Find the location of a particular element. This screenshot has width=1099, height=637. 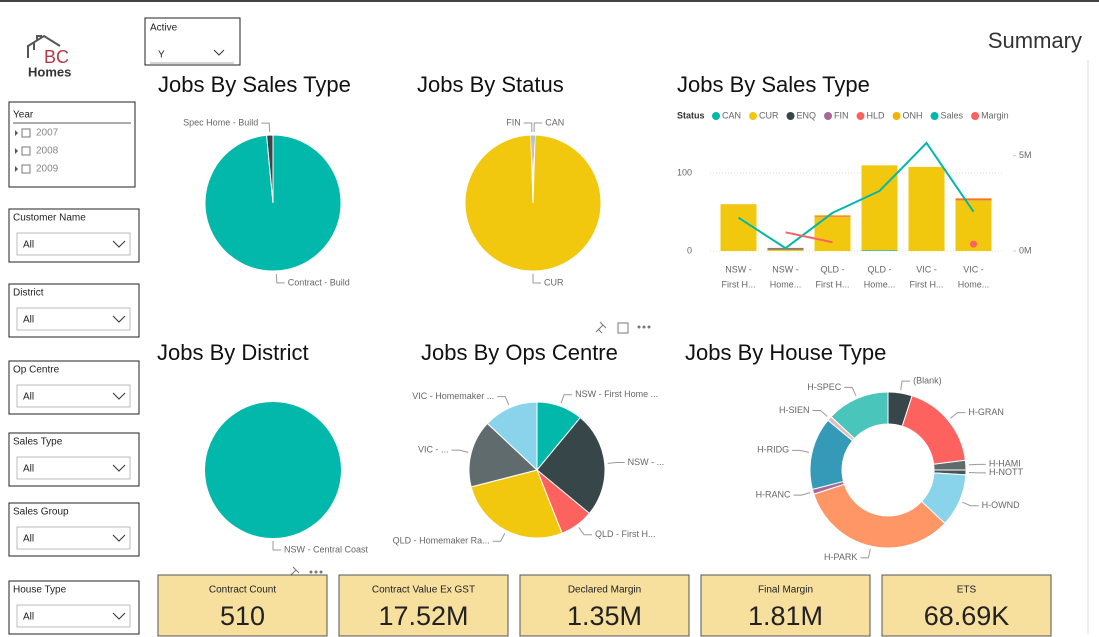

chart-title: Jobs By Ops Centre is located at coordinates (519, 352).